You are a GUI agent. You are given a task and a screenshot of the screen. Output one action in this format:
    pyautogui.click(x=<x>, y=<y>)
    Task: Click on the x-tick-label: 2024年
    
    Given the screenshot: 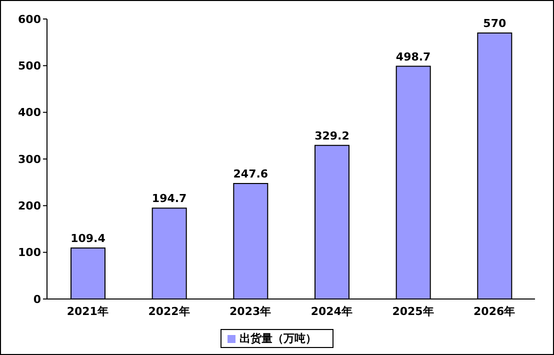 What is the action you would take?
    pyautogui.click(x=331, y=311)
    